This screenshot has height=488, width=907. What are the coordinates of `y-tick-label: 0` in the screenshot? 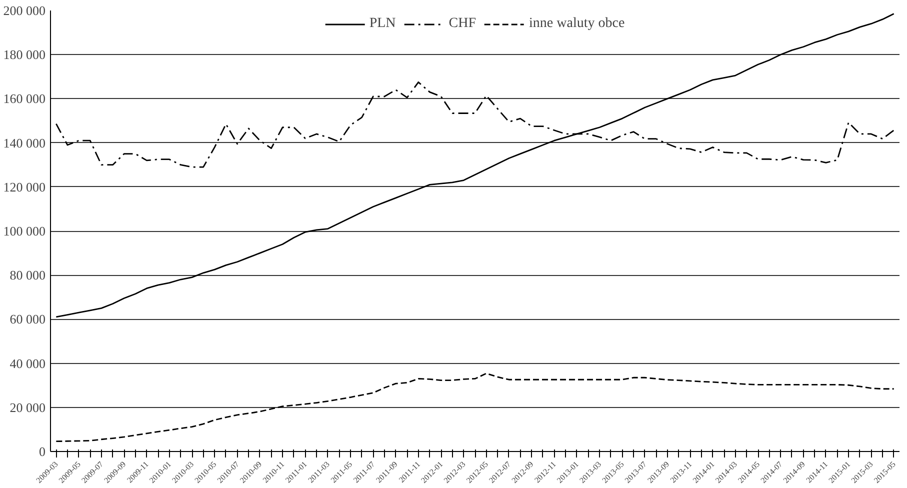 It's located at (42, 451).